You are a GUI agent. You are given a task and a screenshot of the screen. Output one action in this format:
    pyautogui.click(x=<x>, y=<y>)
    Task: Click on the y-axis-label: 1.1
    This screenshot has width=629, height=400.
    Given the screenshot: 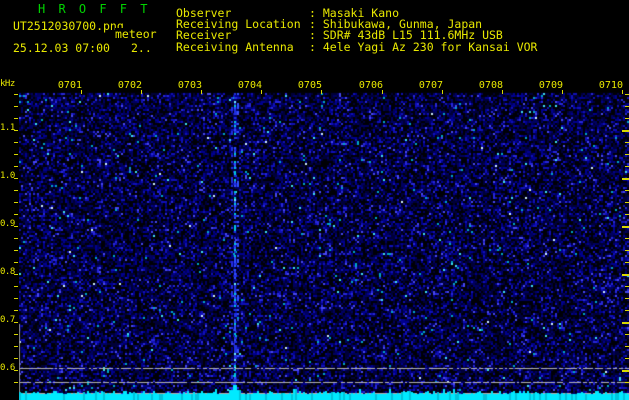 What is the action you would take?
    pyautogui.click(x=7, y=128)
    